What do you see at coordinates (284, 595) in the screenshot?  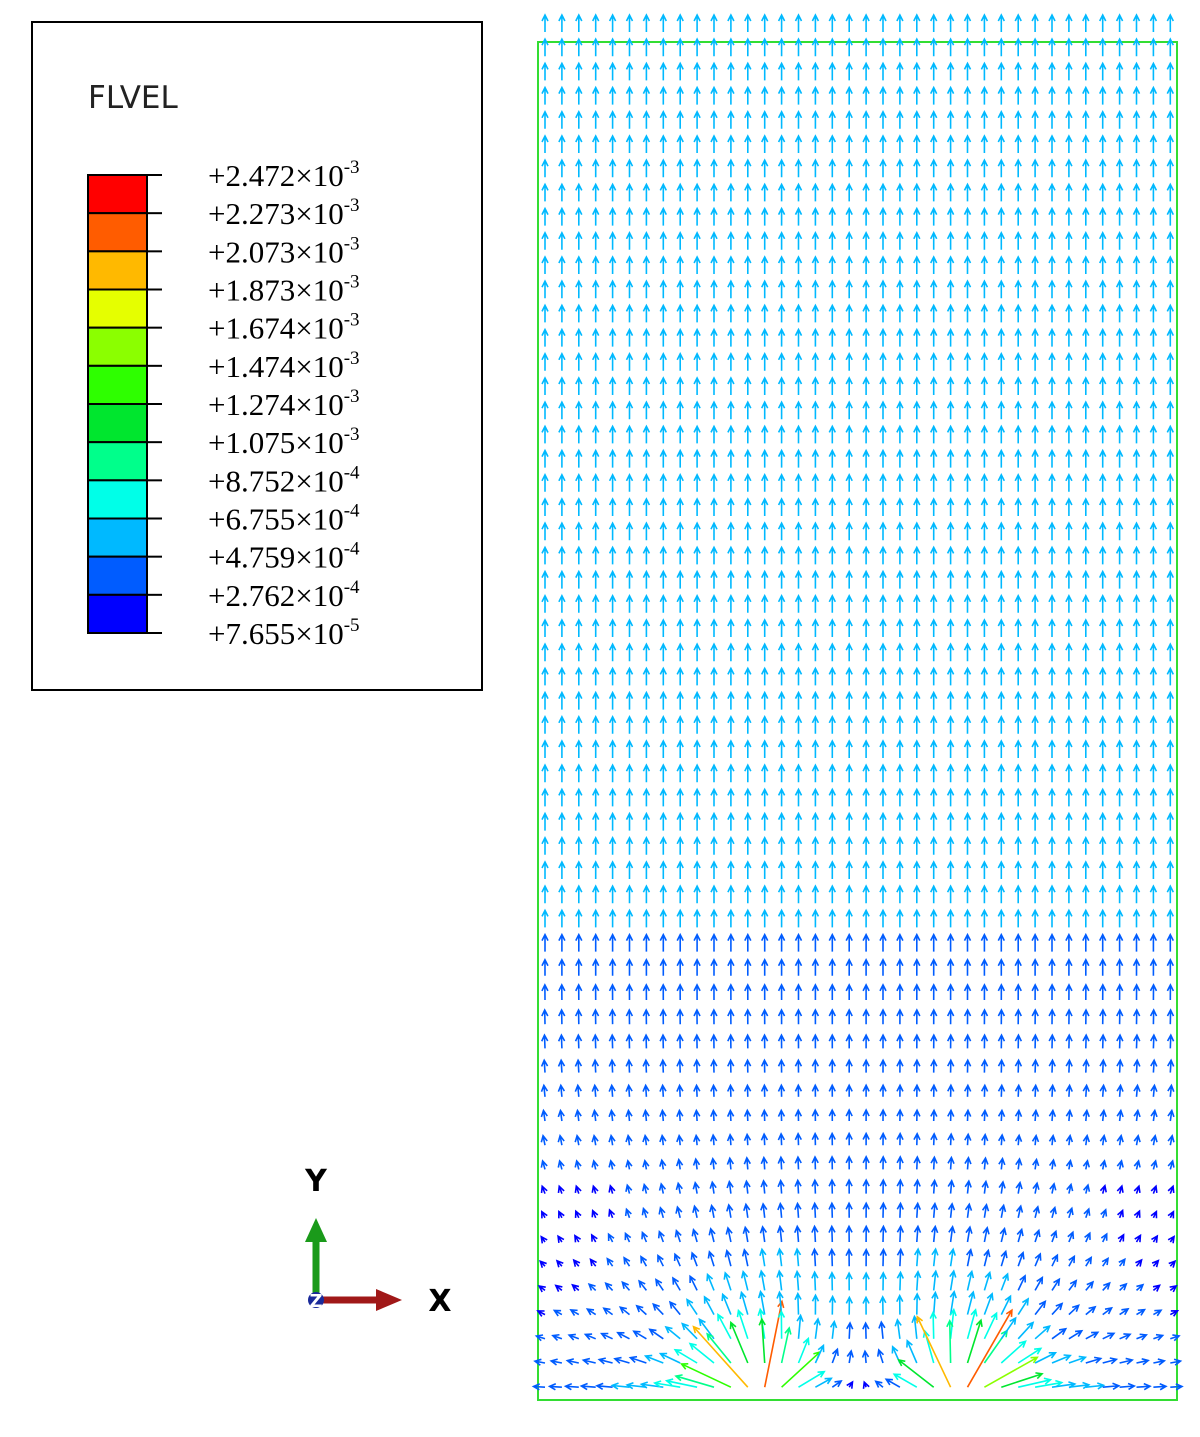 I see `legend-label: +2.762×10-4` at bounding box center [284, 595].